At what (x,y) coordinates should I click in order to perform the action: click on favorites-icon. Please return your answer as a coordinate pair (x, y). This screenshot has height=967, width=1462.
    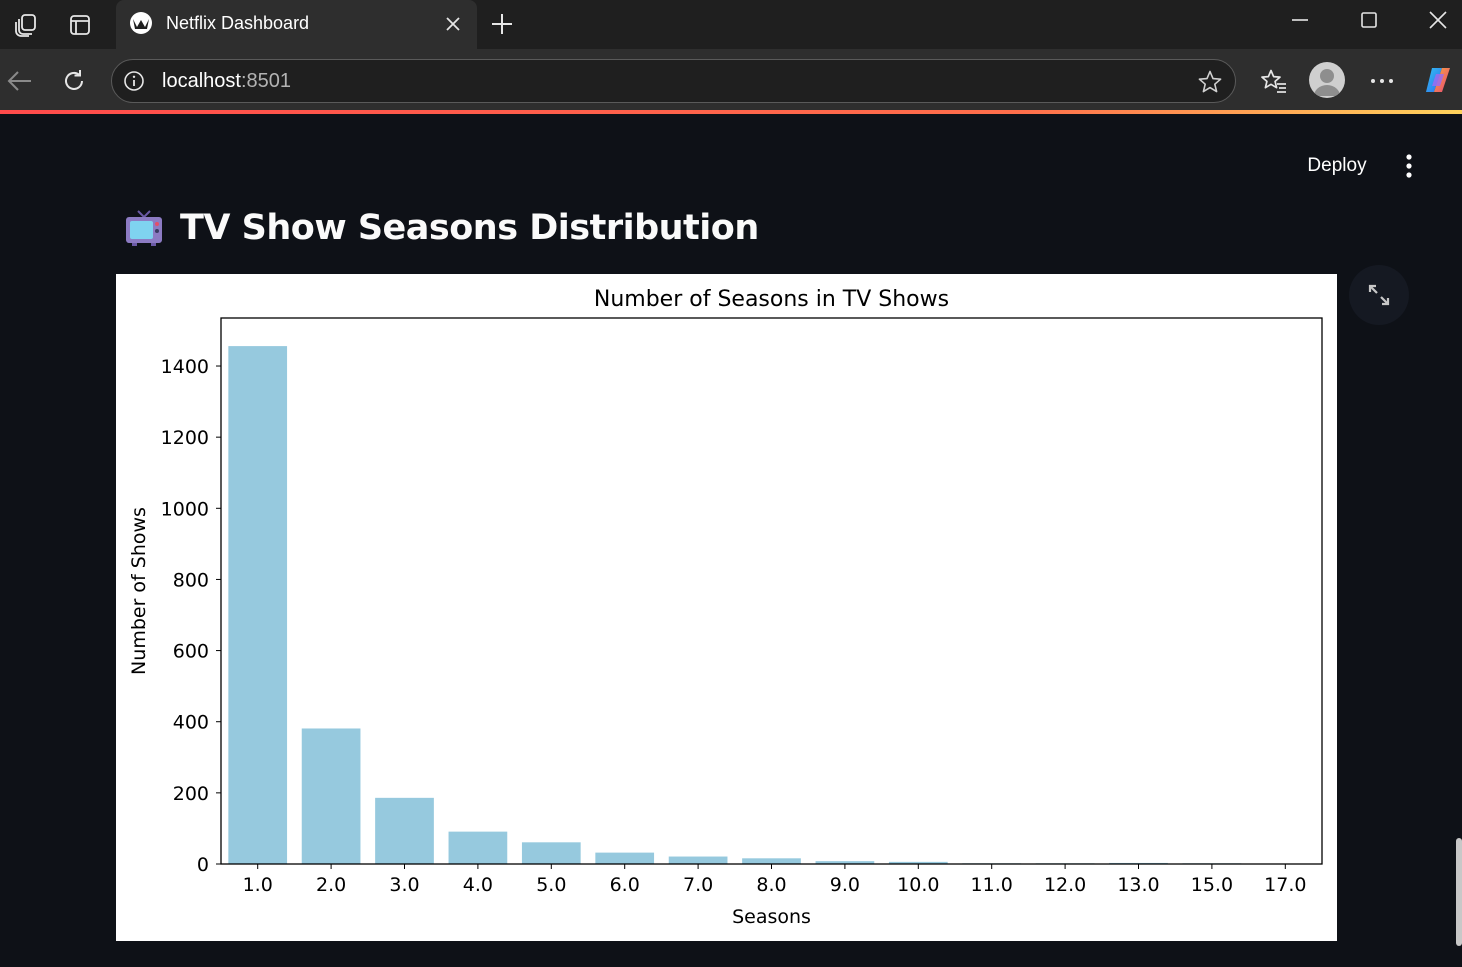
    Looking at the image, I should click on (1274, 81).